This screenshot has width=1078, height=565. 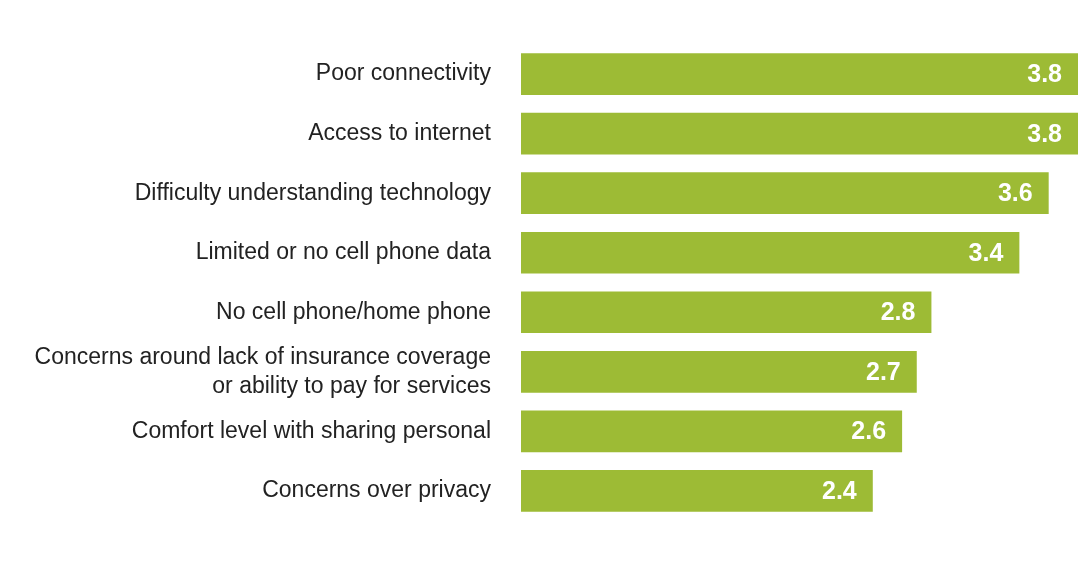 I want to click on data-label: 3.4, so click(x=986, y=251).